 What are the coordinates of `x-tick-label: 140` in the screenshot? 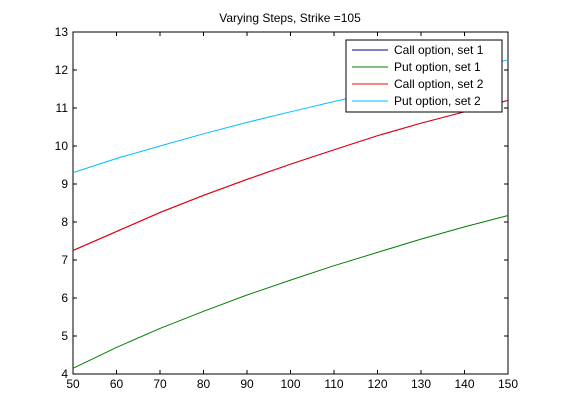 It's located at (464, 384).